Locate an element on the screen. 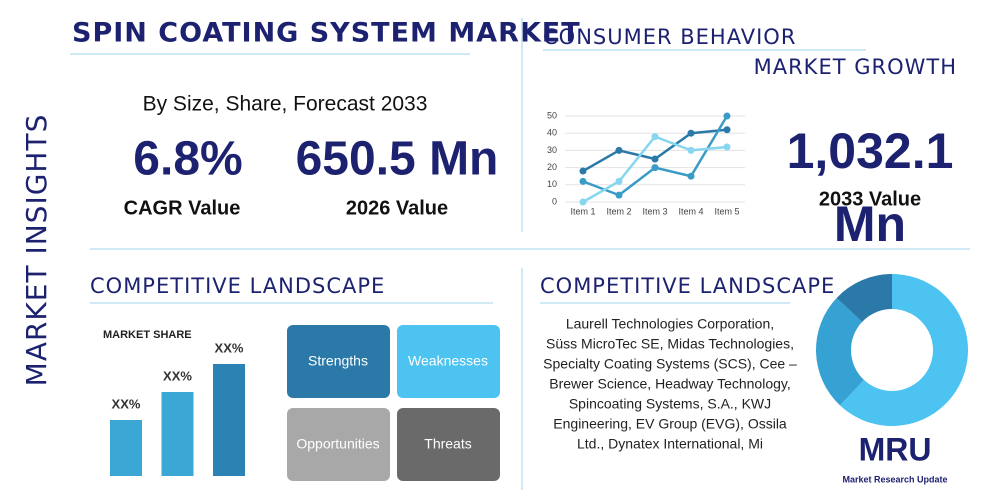 Image resolution: width=1000 pixels, height=500 pixels. company-line: Spincoating Systems, S.A., KWJ is located at coordinates (670, 404).